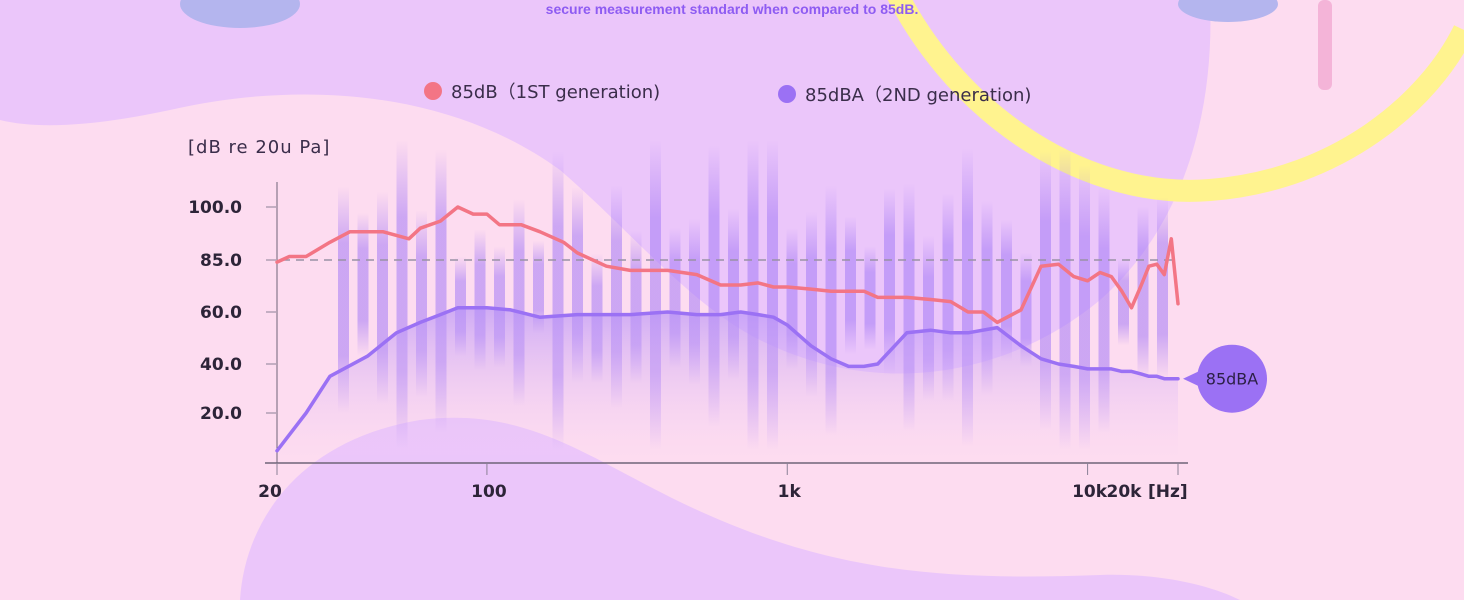  What do you see at coordinates (1168, 492) in the screenshot?
I see `x-axis-unit-label: [Hz]` at bounding box center [1168, 492].